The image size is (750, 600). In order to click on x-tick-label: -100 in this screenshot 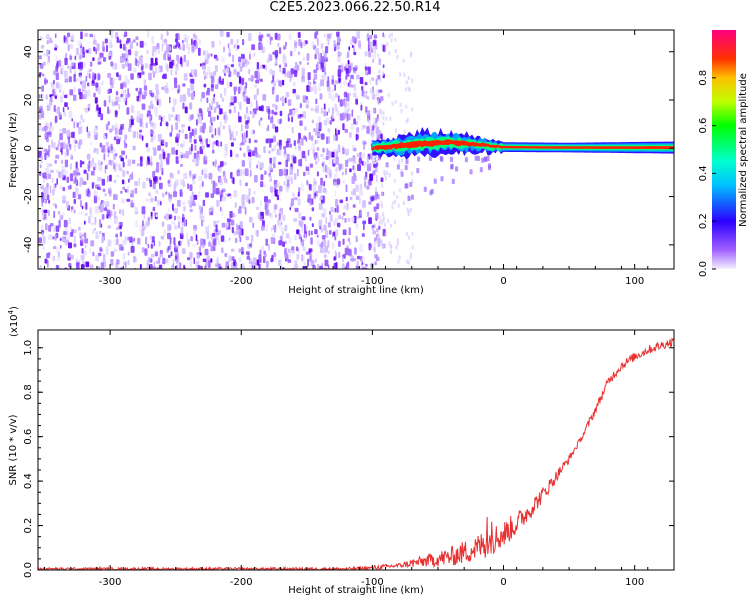, I will do `click(372, 281)`.